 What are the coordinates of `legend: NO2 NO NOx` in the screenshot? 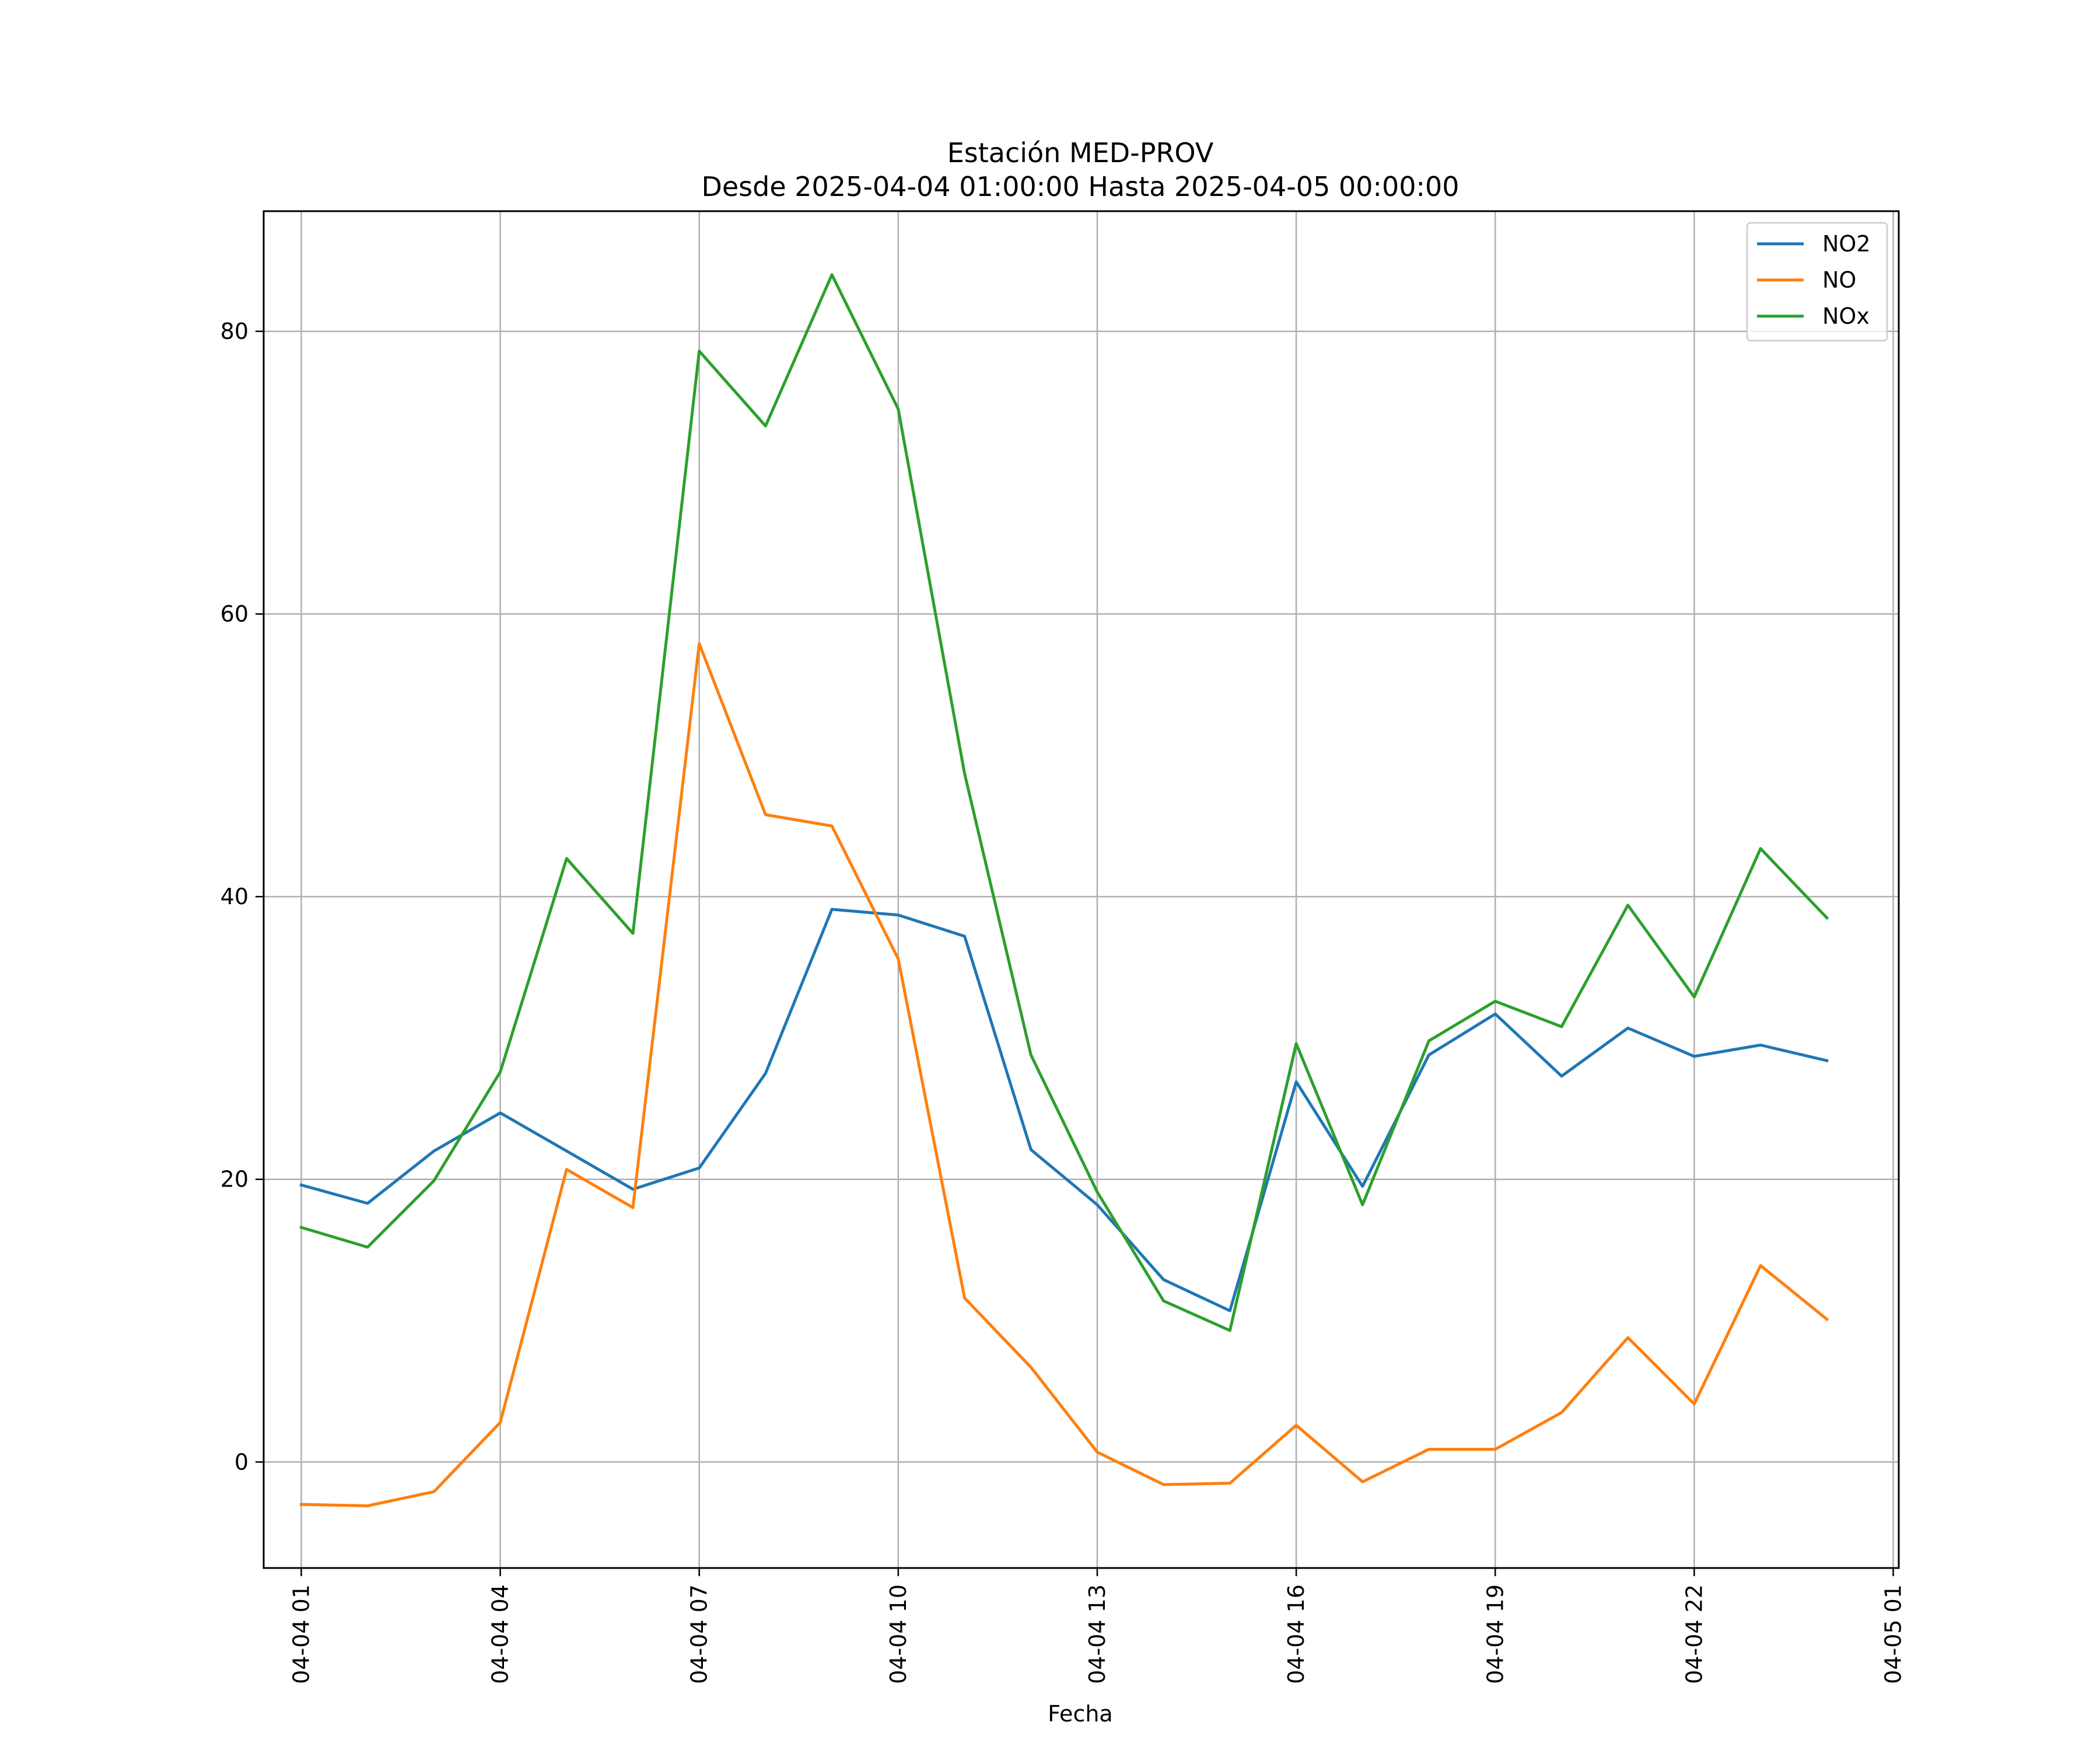 It's located at (1817, 282).